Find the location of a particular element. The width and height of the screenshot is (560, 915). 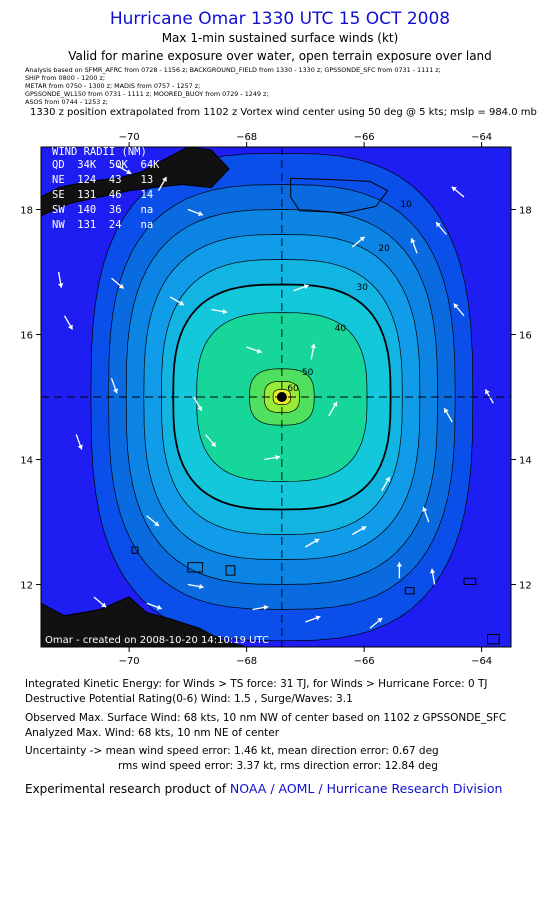

y-tick-label-right: 18 is located at coordinates (525, 211).